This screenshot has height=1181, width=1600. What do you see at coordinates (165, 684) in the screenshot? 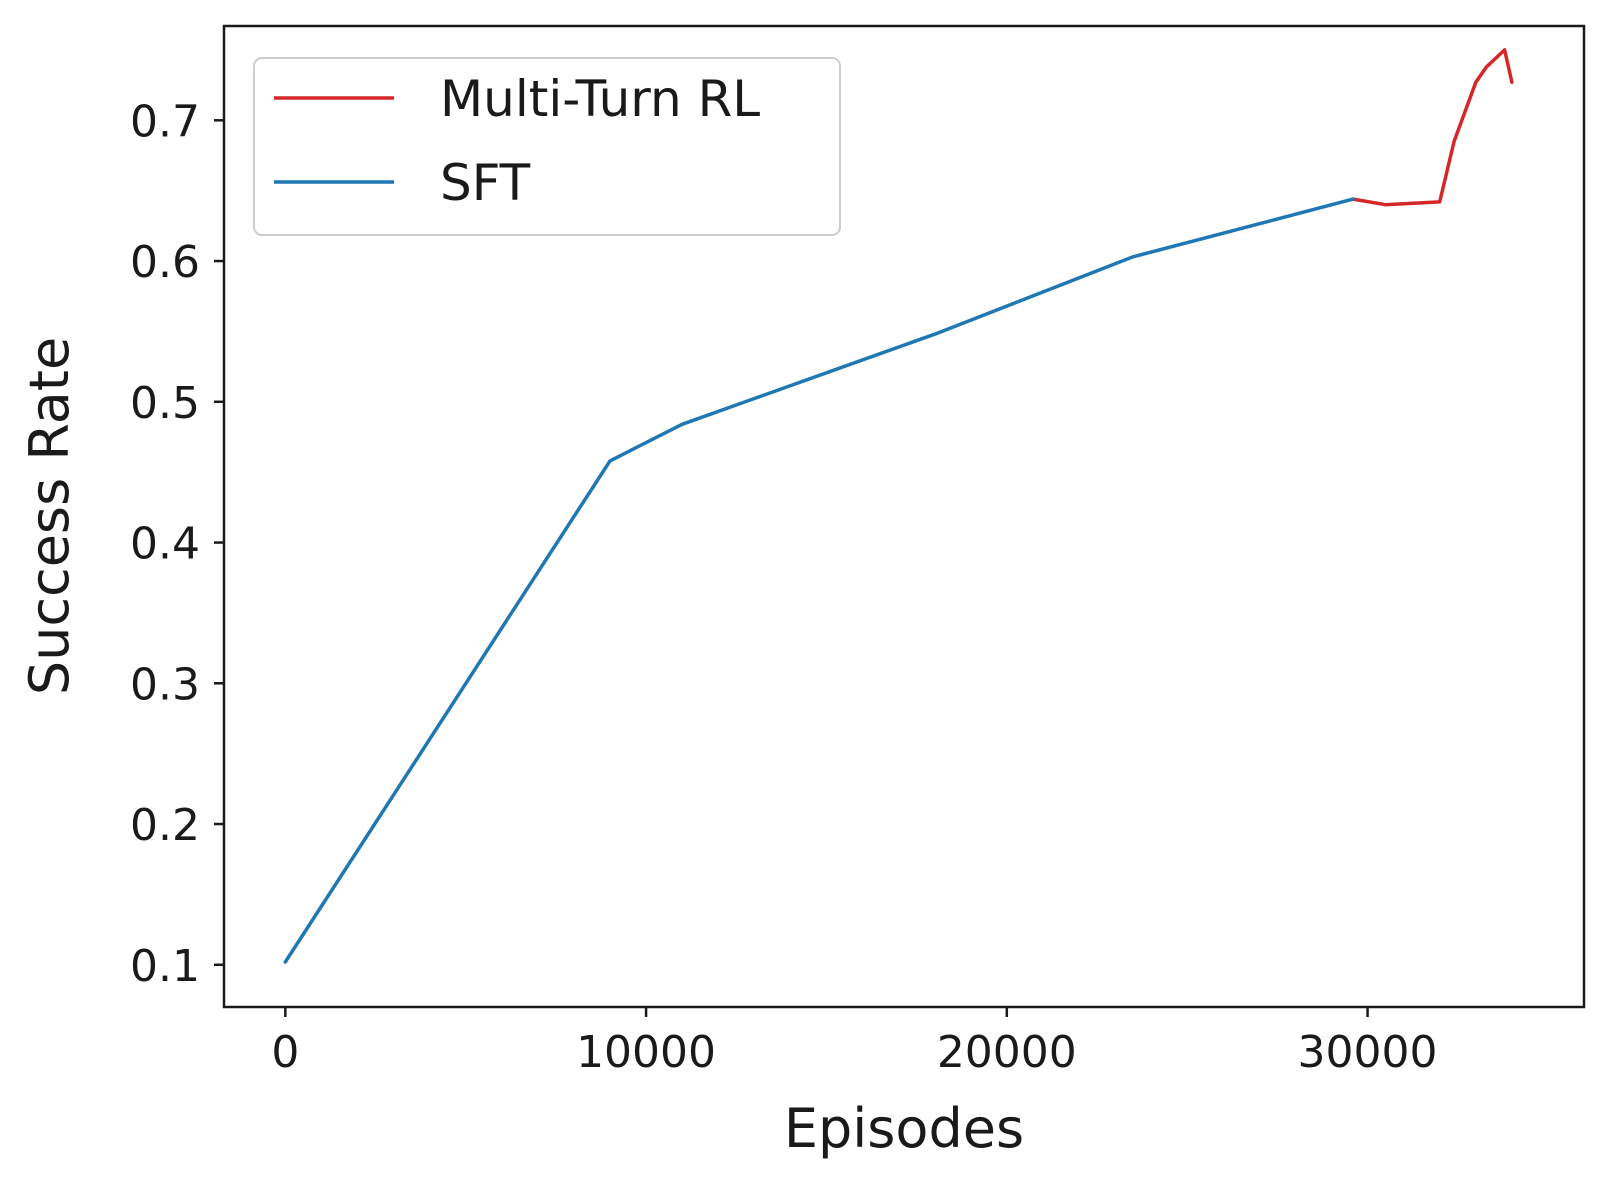
I see `y-tick-label: 0.3` at bounding box center [165, 684].